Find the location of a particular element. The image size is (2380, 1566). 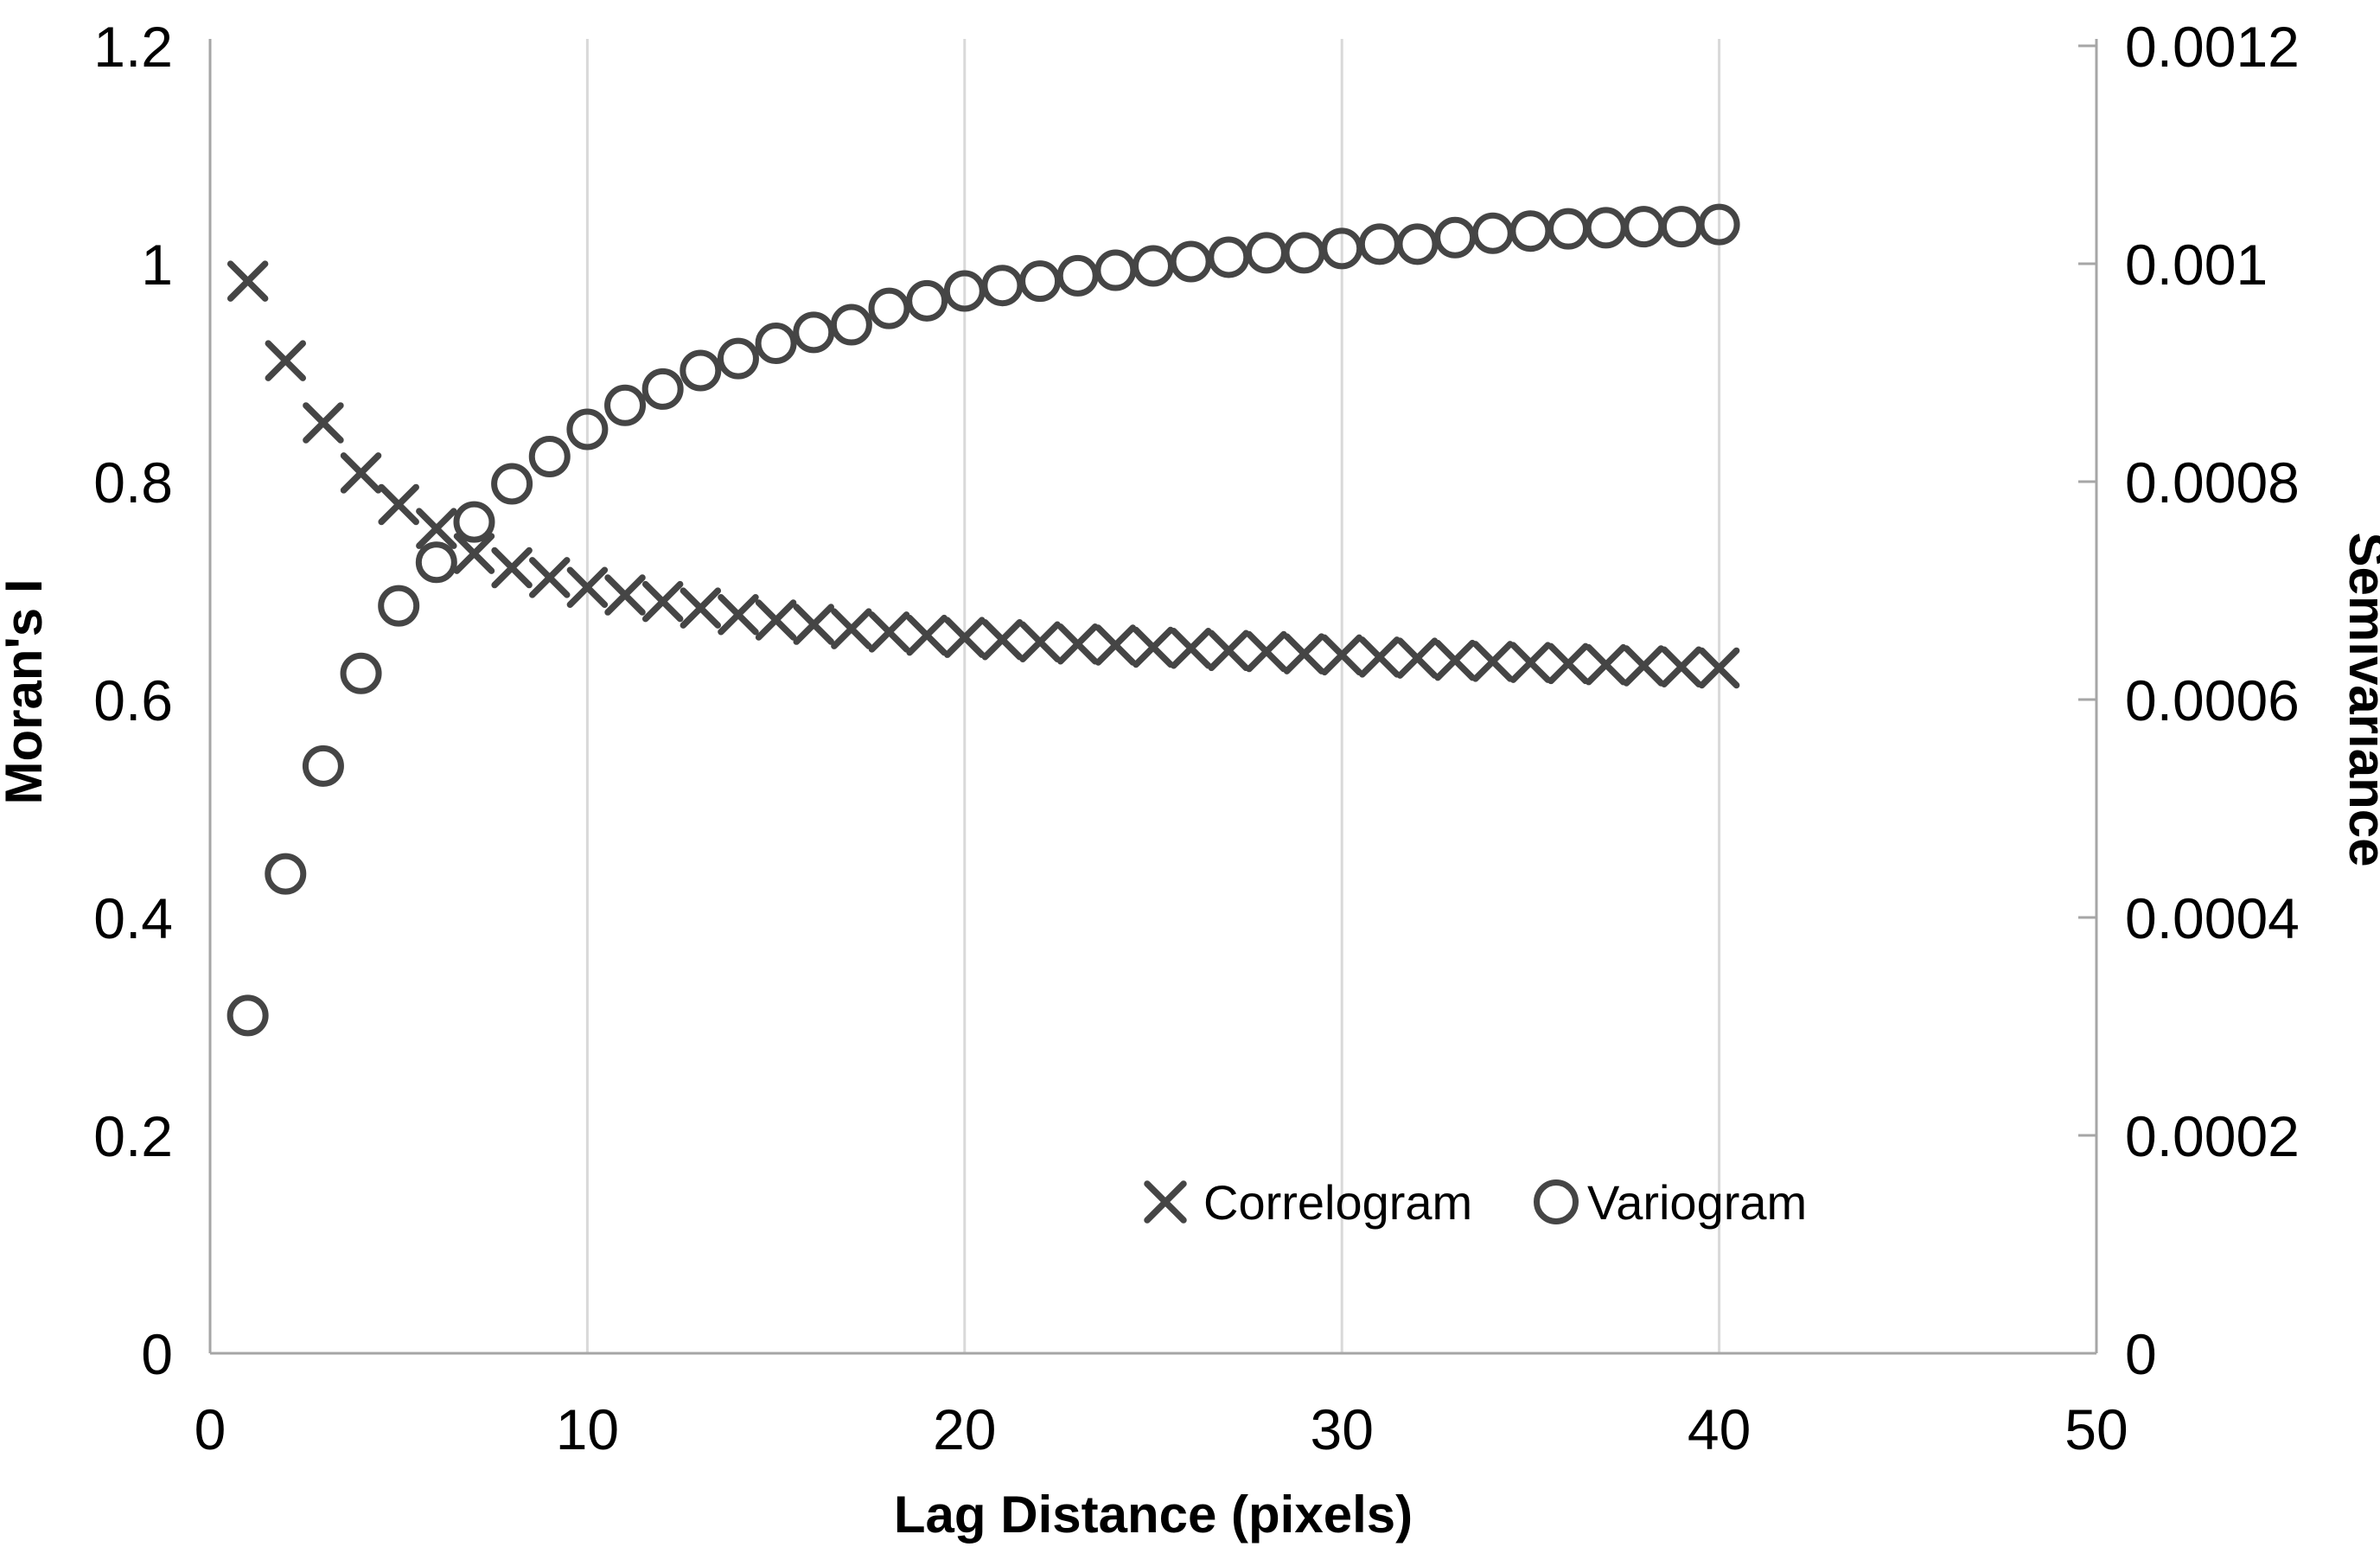

right-axis-tick-label: 0.0004 is located at coordinates (2212, 918).